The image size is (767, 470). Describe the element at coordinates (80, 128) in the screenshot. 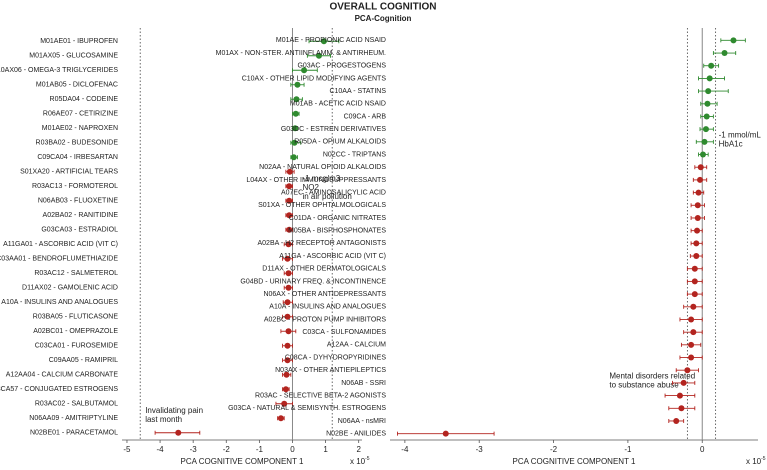

I see `category-label: M01AE02 - NAPROXEN` at that location.